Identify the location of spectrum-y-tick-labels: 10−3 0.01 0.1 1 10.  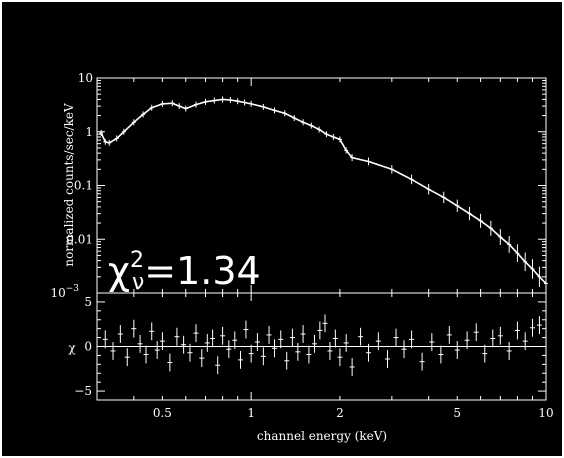
(71, 185).